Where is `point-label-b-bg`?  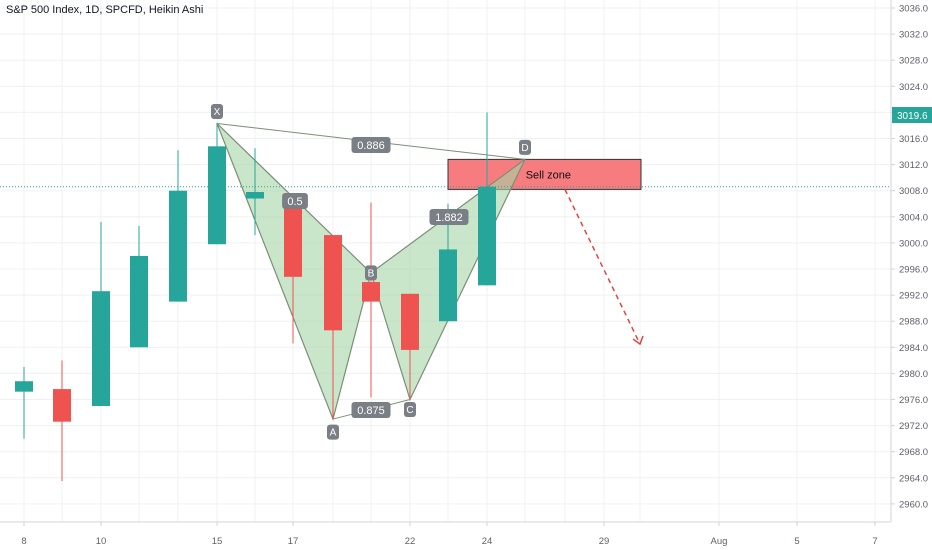
point-label-b-bg is located at coordinates (371, 273).